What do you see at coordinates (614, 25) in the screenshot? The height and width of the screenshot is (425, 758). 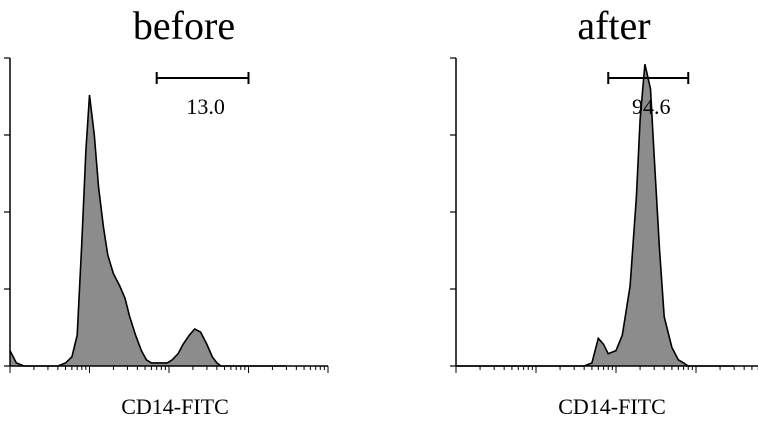 I see `chart-title-after: after` at bounding box center [614, 25].